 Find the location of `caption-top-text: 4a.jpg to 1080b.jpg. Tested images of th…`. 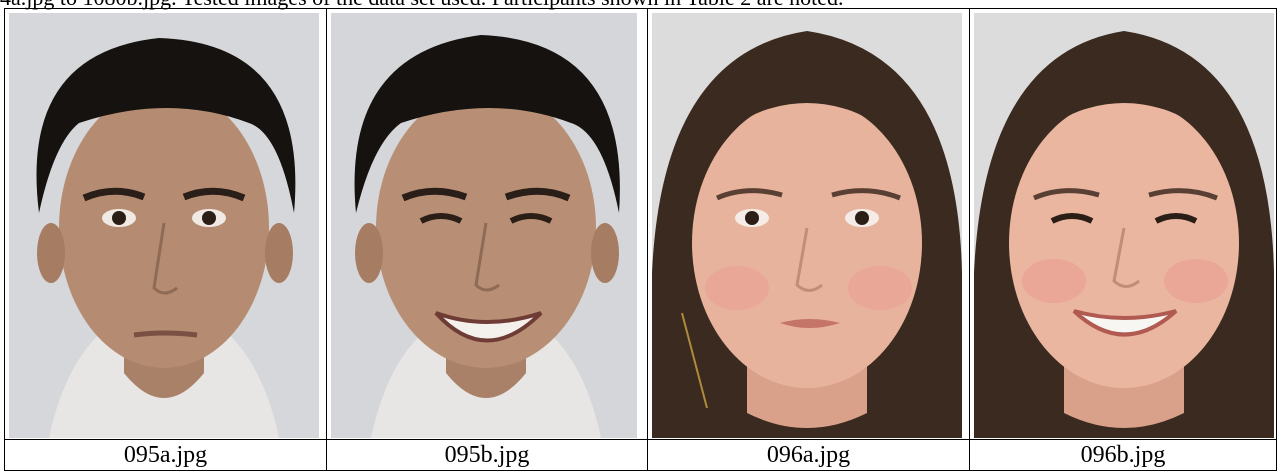

caption-top-text: 4a.jpg to 1080b.jpg. Tested images of th… is located at coordinates (641, 5).